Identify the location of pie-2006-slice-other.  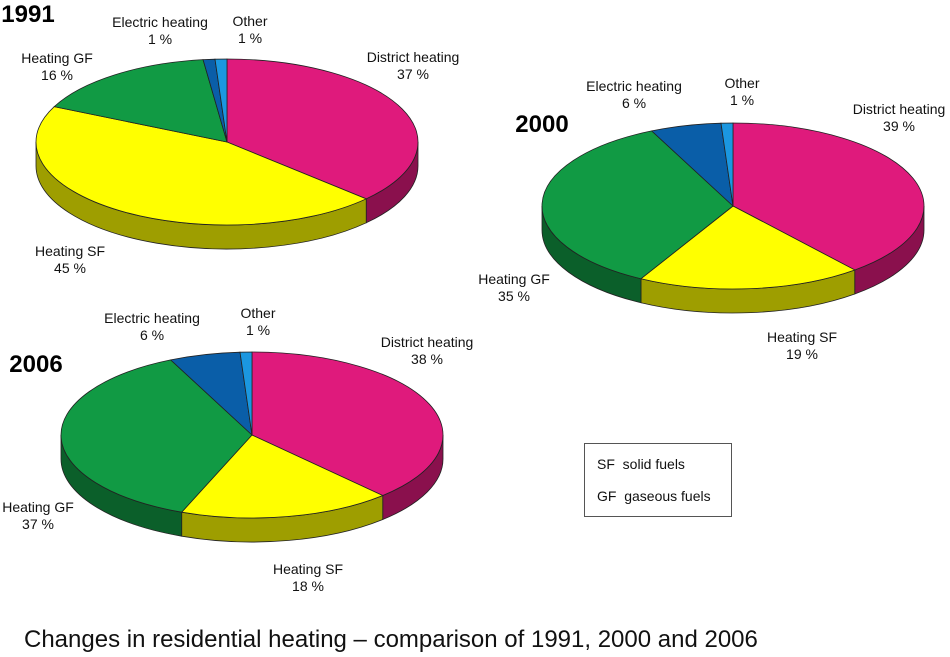
(246, 393).